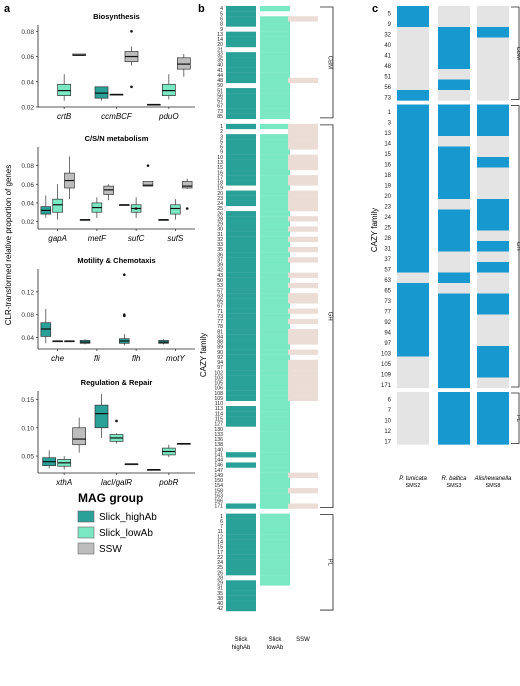 Image resolution: width=520 pixels, height=686 pixels. What do you see at coordinates (220, 553) in the screenshot?
I see `row-label: 17` at bounding box center [220, 553].